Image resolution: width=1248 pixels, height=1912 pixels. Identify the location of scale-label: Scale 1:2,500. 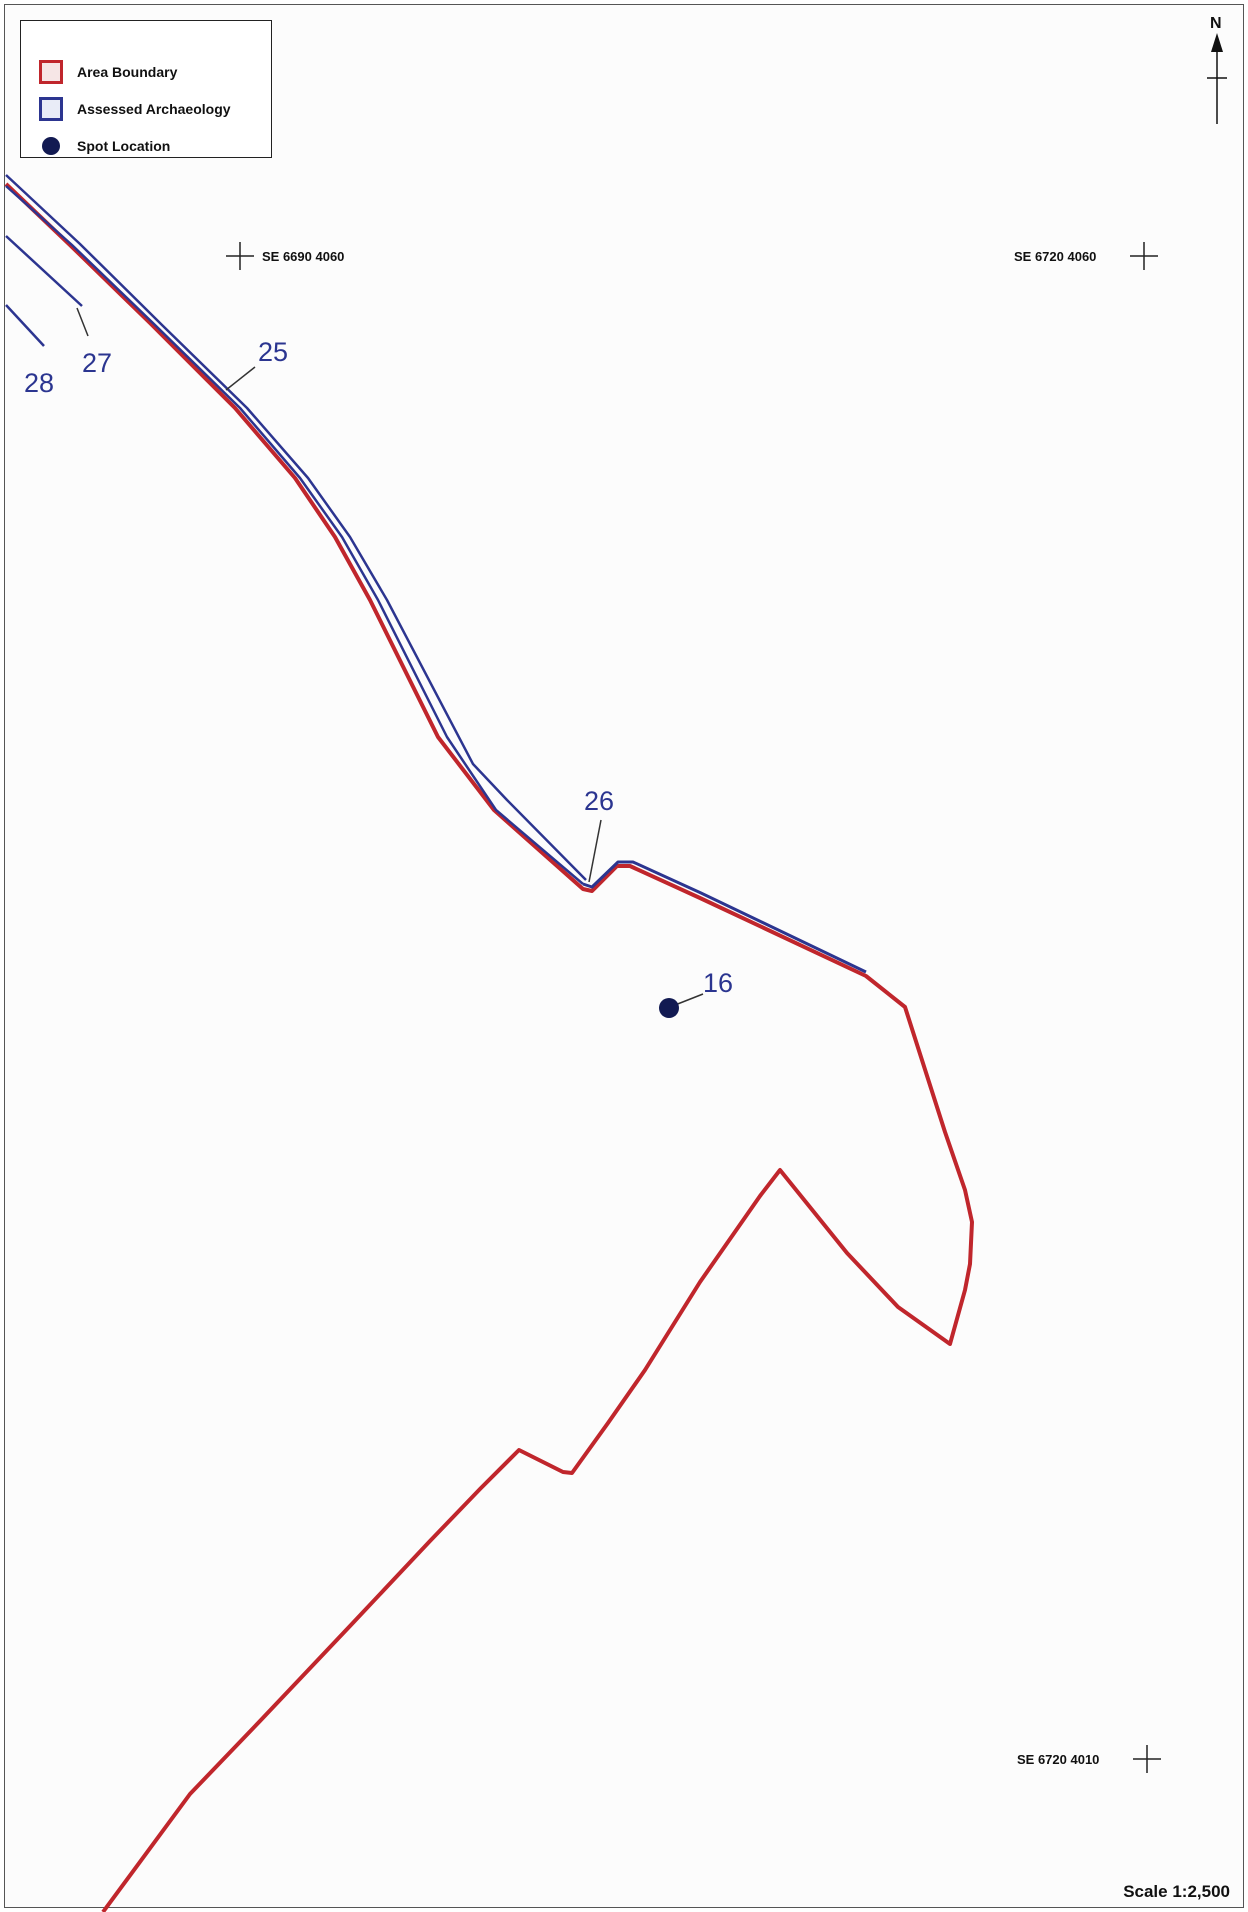
(1176, 1891).